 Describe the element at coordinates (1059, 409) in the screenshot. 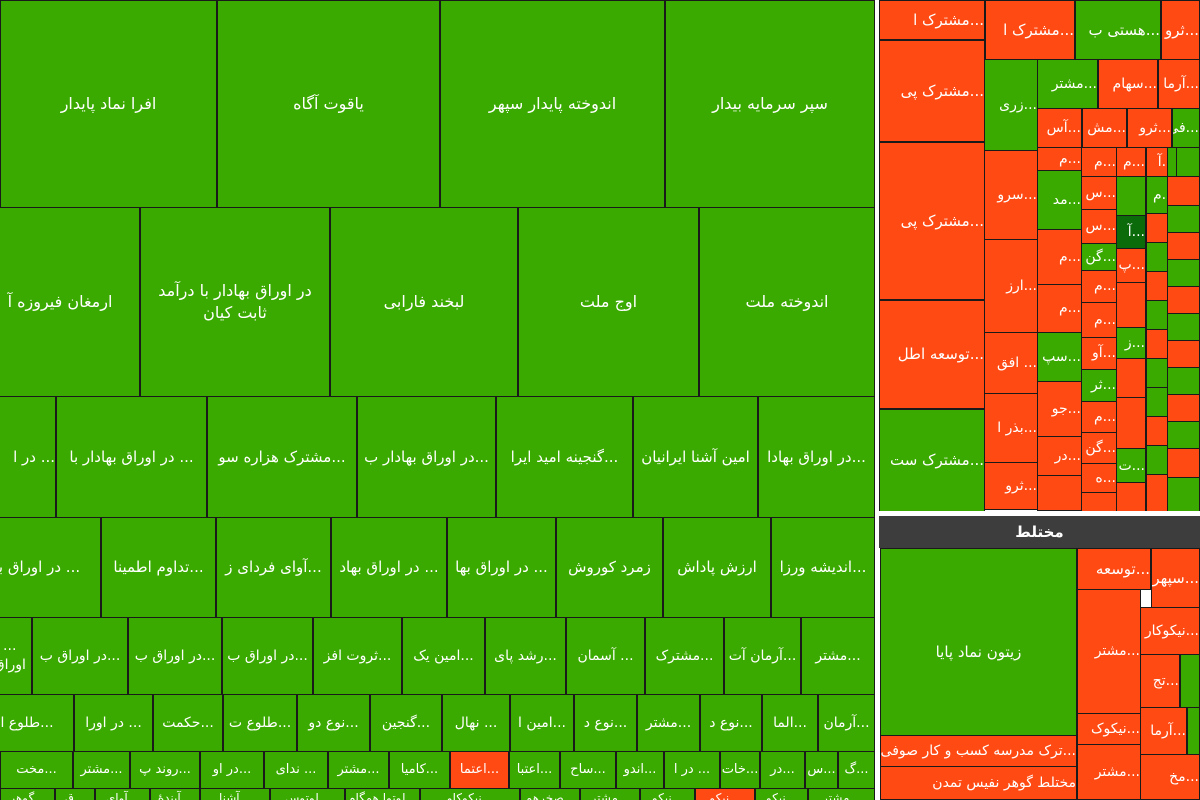

I see `fund-tile: ...جو` at that location.